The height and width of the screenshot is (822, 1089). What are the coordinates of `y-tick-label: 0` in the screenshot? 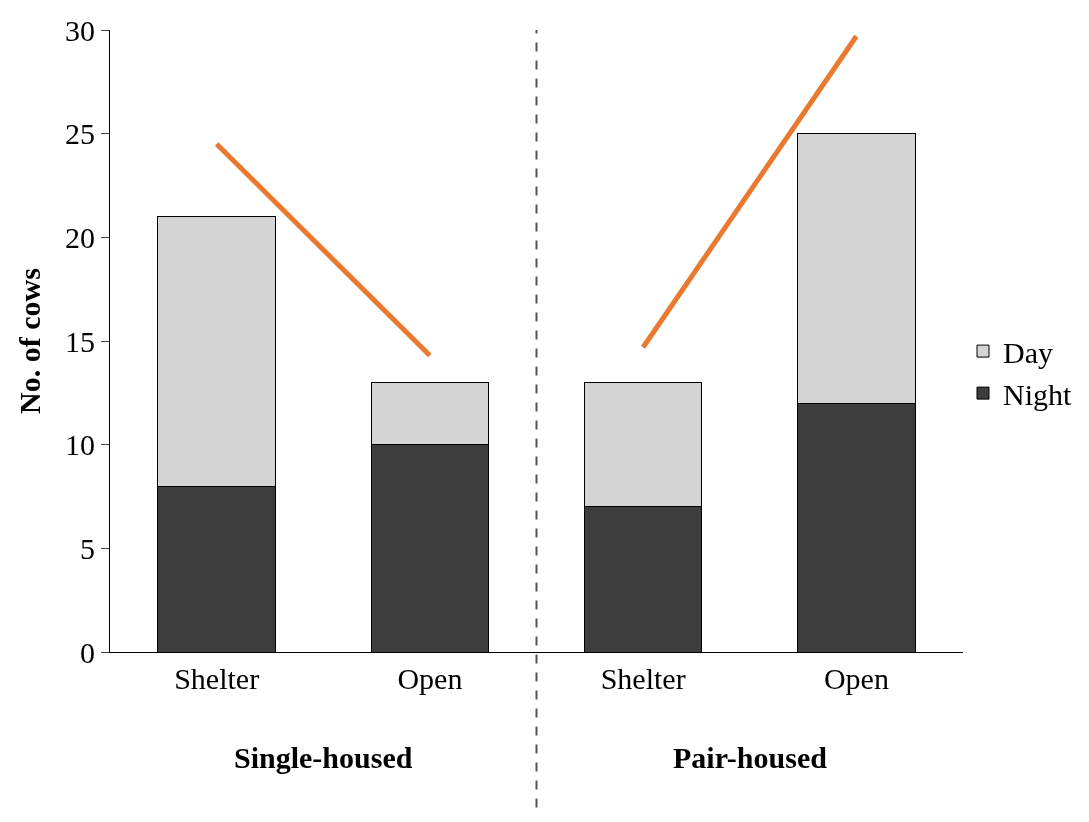 It's located at (87, 652).